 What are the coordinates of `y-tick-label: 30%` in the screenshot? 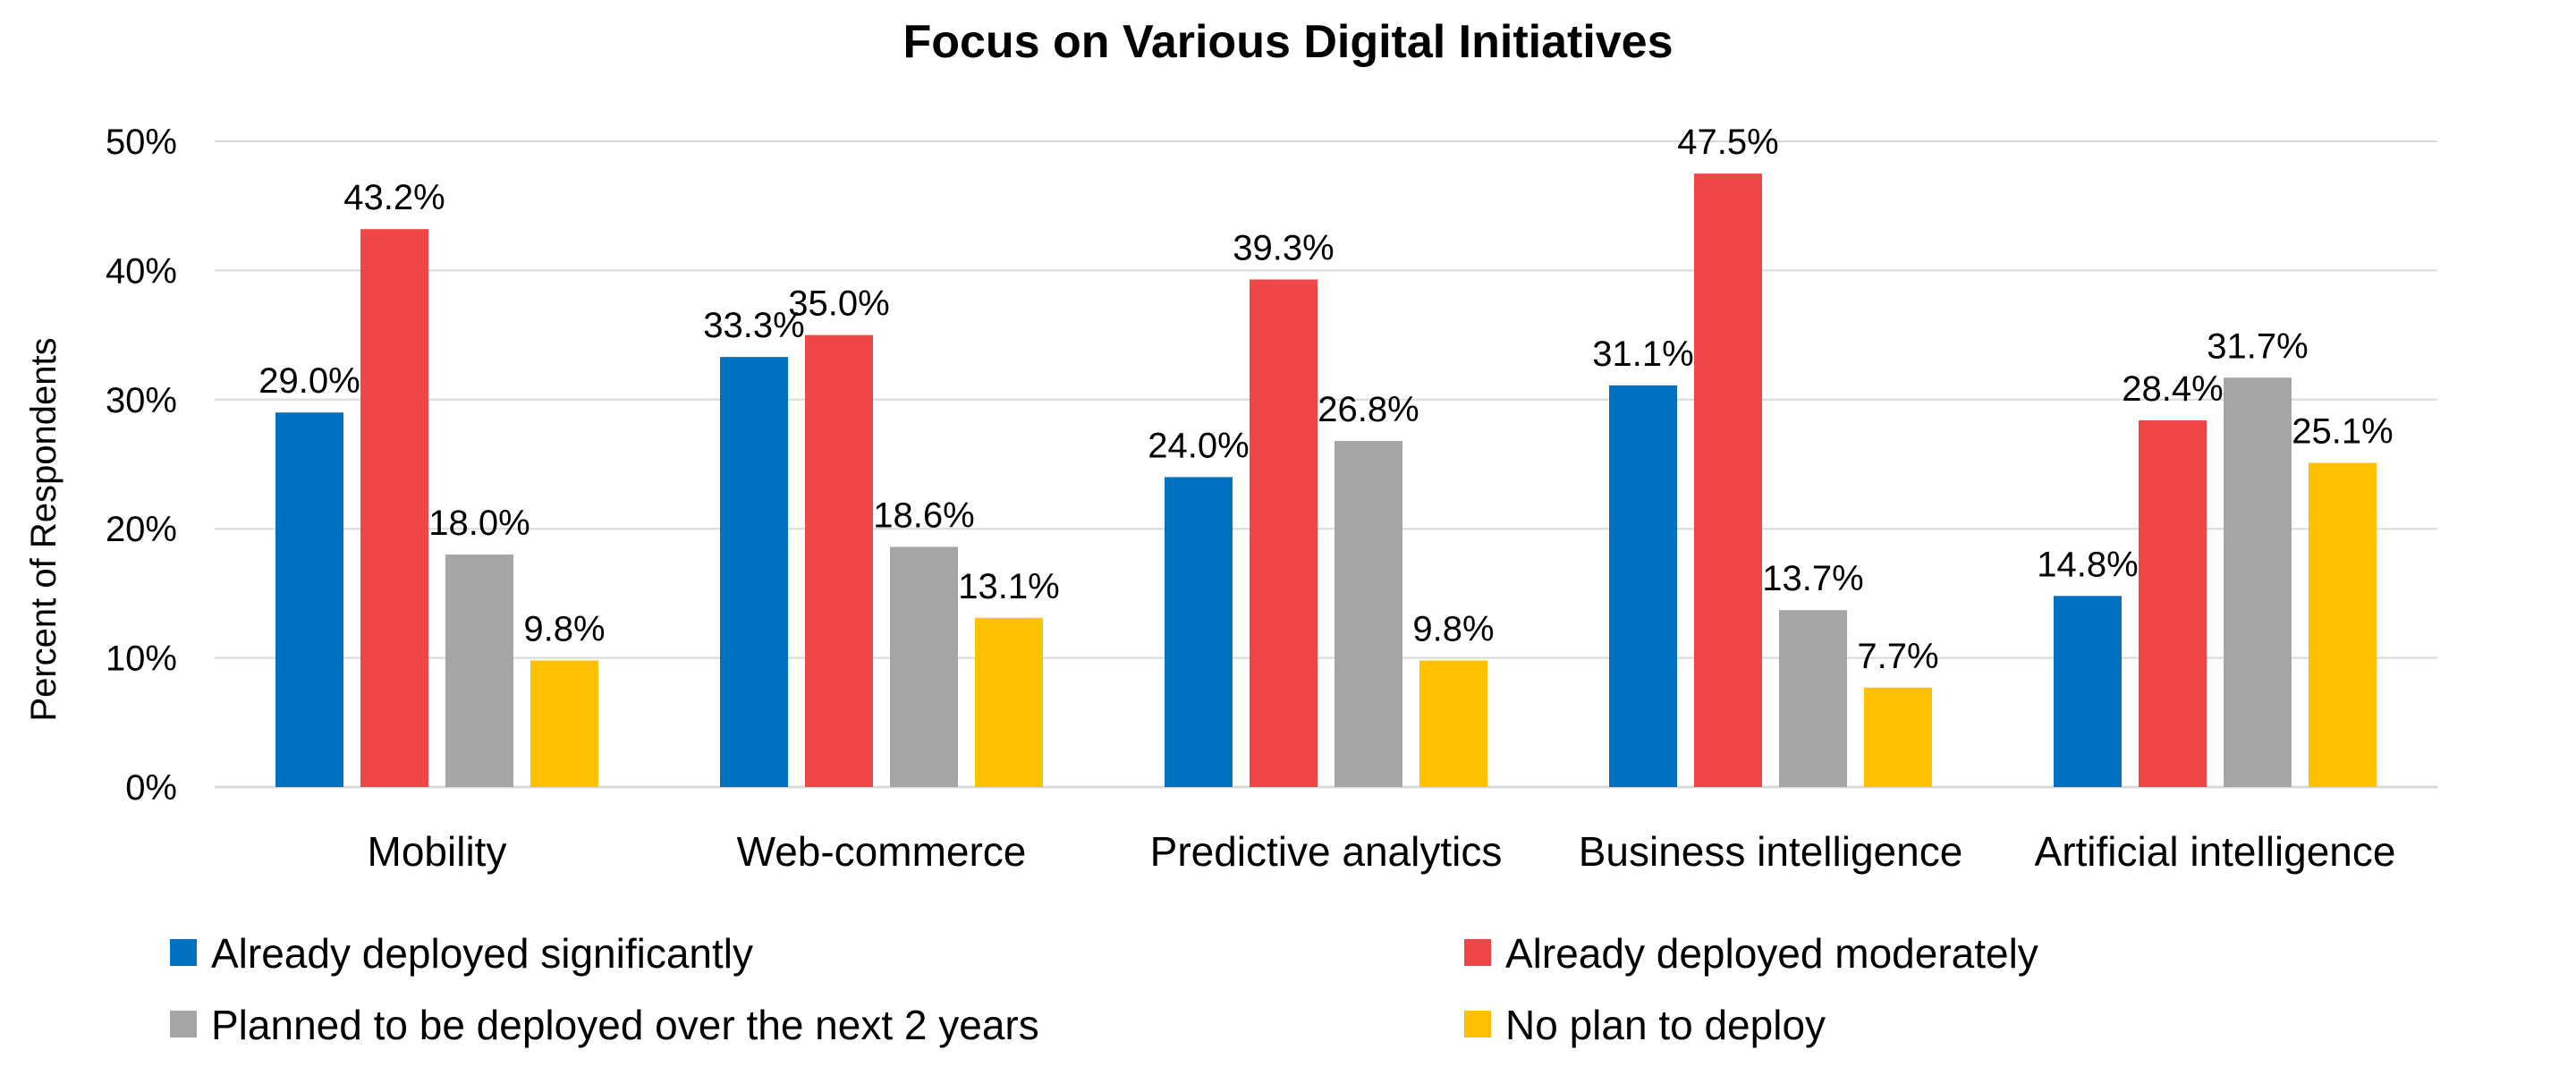 It's located at (141, 400).